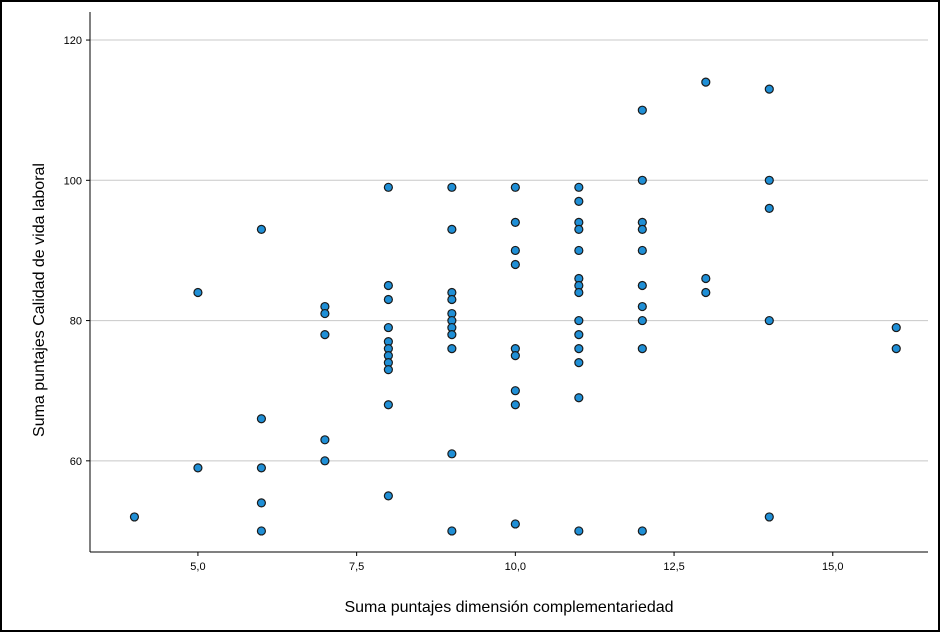 This screenshot has height=632, width=940. I want to click on x-tick-label: 10,0, so click(515, 567).